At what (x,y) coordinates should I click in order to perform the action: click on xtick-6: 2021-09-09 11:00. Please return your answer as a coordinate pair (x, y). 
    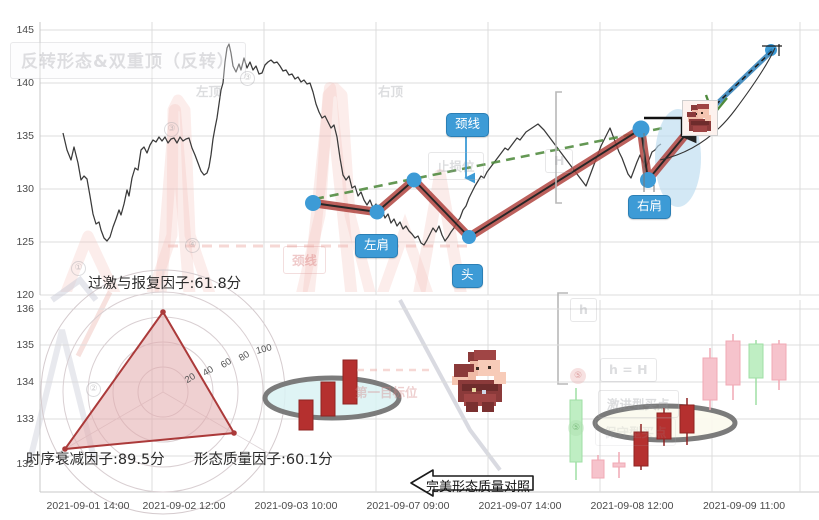
    Looking at the image, I should click on (744, 506).